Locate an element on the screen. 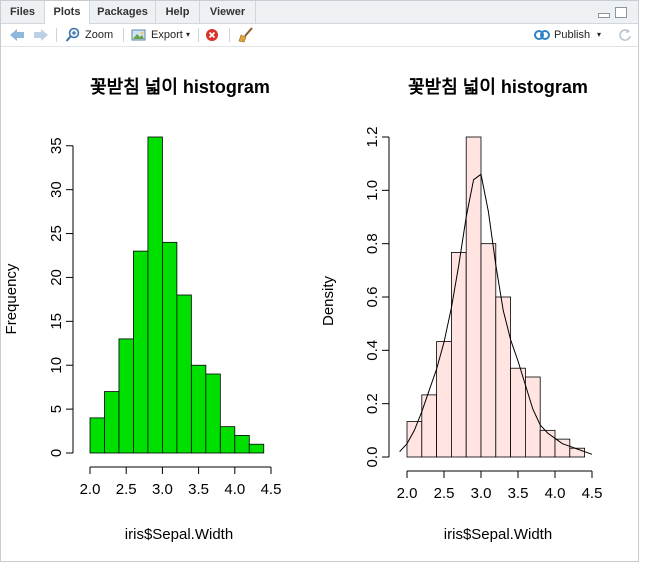 The height and width of the screenshot is (568, 645). y-tick-label: 0.4 is located at coordinates (372, 350).